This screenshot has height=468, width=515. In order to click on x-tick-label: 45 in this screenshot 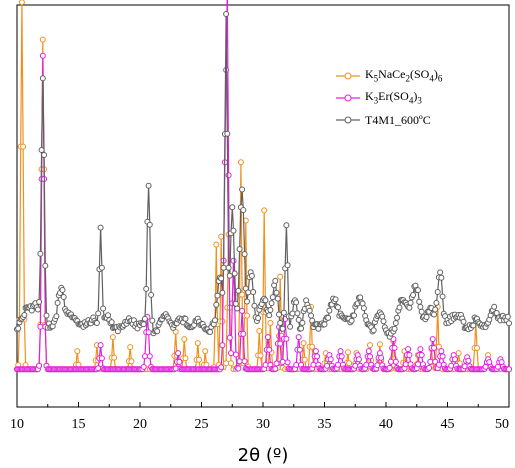, I will do `click(448, 424)`.